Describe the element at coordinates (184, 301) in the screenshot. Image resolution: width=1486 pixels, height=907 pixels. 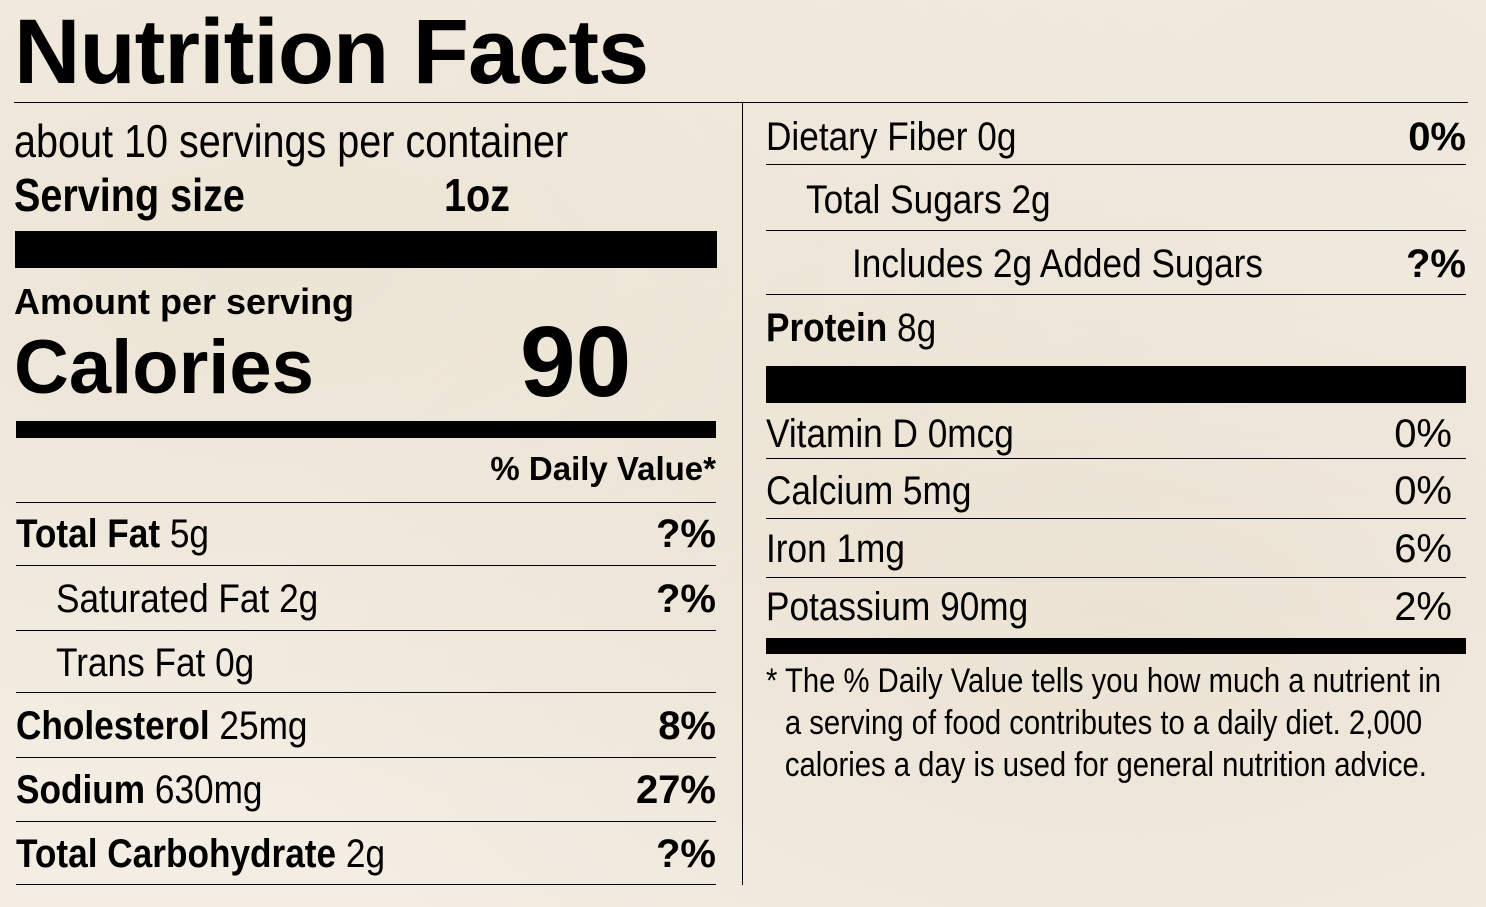
I see `amount-per-serving: Amount per serving` at that location.